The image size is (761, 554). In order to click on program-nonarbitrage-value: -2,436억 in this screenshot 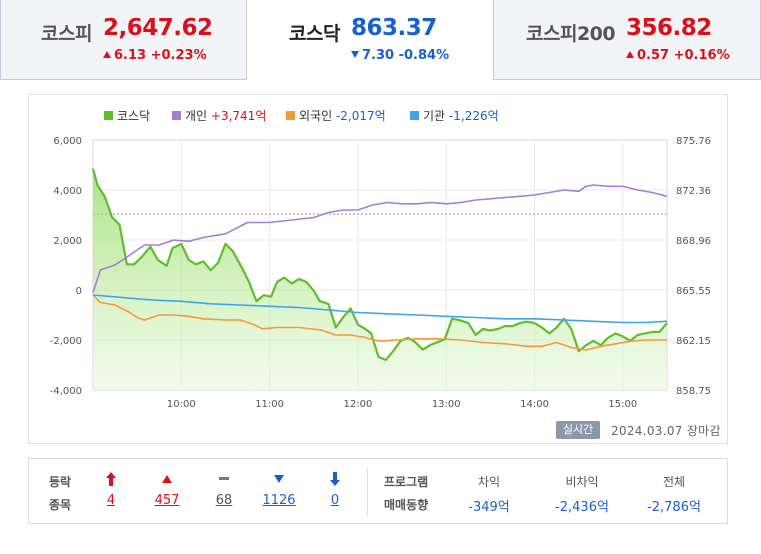, I will do `click(582, 507)`.